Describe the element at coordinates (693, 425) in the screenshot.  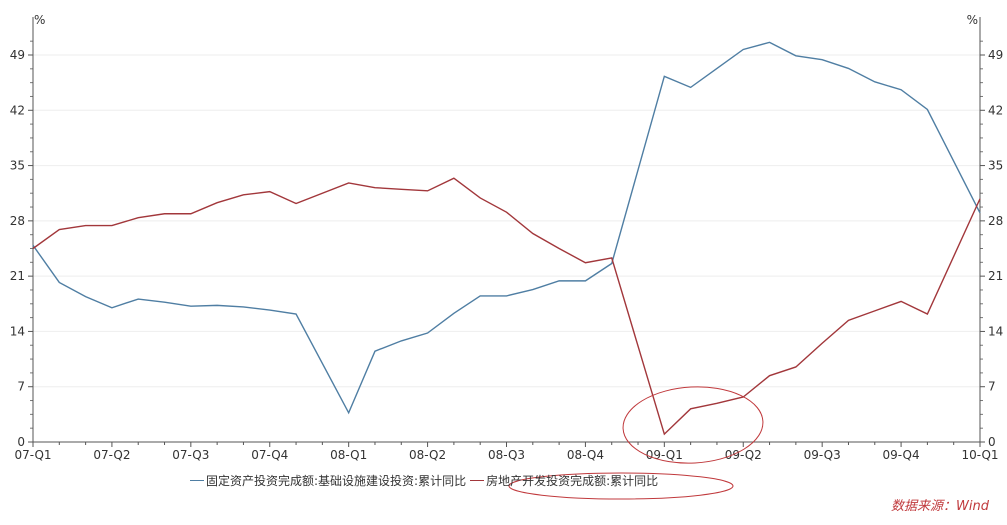
I see `annotation-circle-dip` at that location.